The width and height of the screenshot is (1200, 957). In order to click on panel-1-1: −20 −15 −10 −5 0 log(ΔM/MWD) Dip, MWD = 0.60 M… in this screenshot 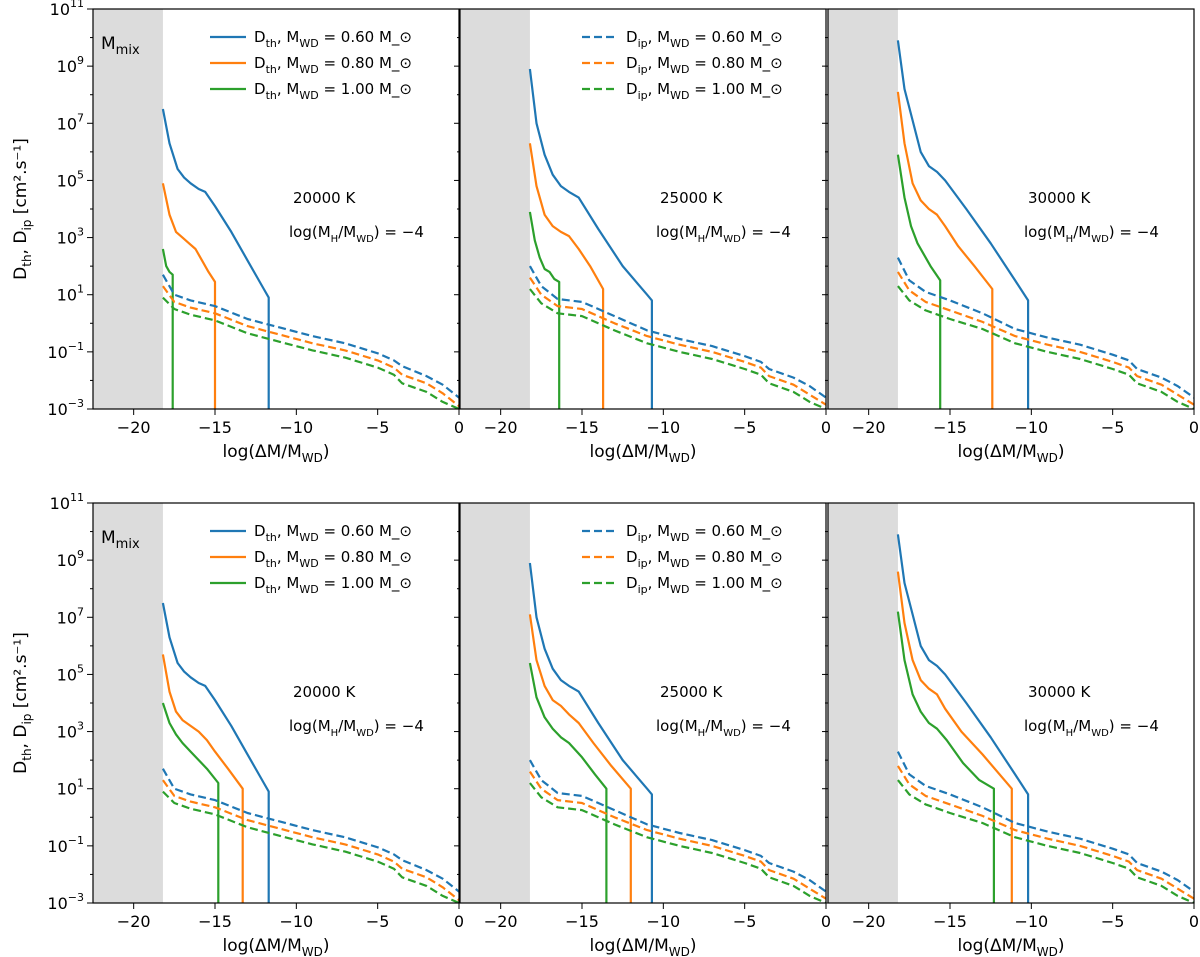, I will do `click(642, 729)`.